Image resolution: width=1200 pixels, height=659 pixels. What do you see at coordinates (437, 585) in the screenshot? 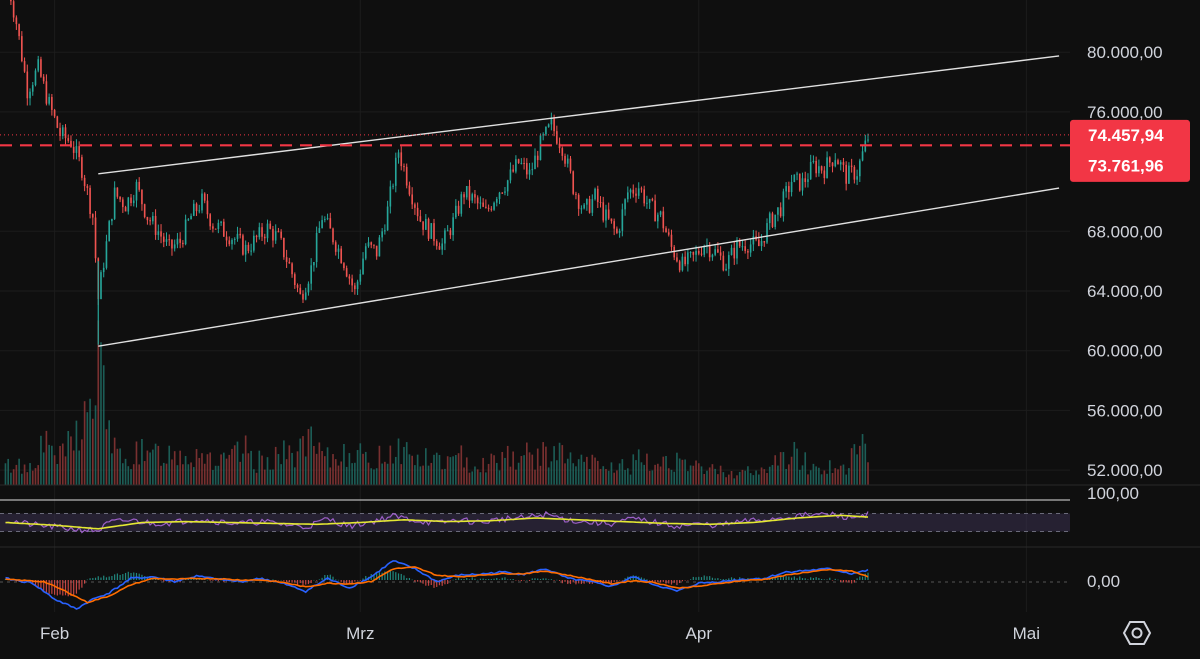
I see `macd-signal-line` at bounding box center [437, 585].